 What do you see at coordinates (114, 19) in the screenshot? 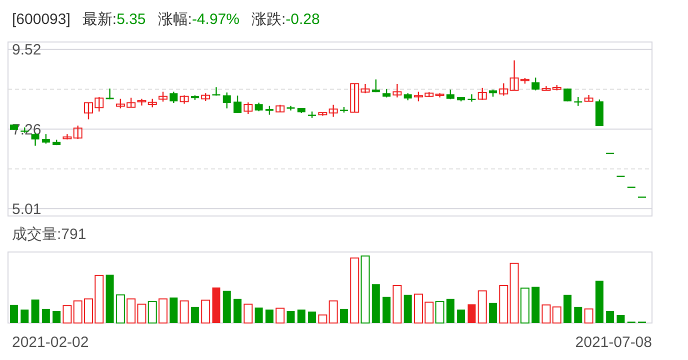
I see `text: 最新:5.35` at bounding box center [114, 19].